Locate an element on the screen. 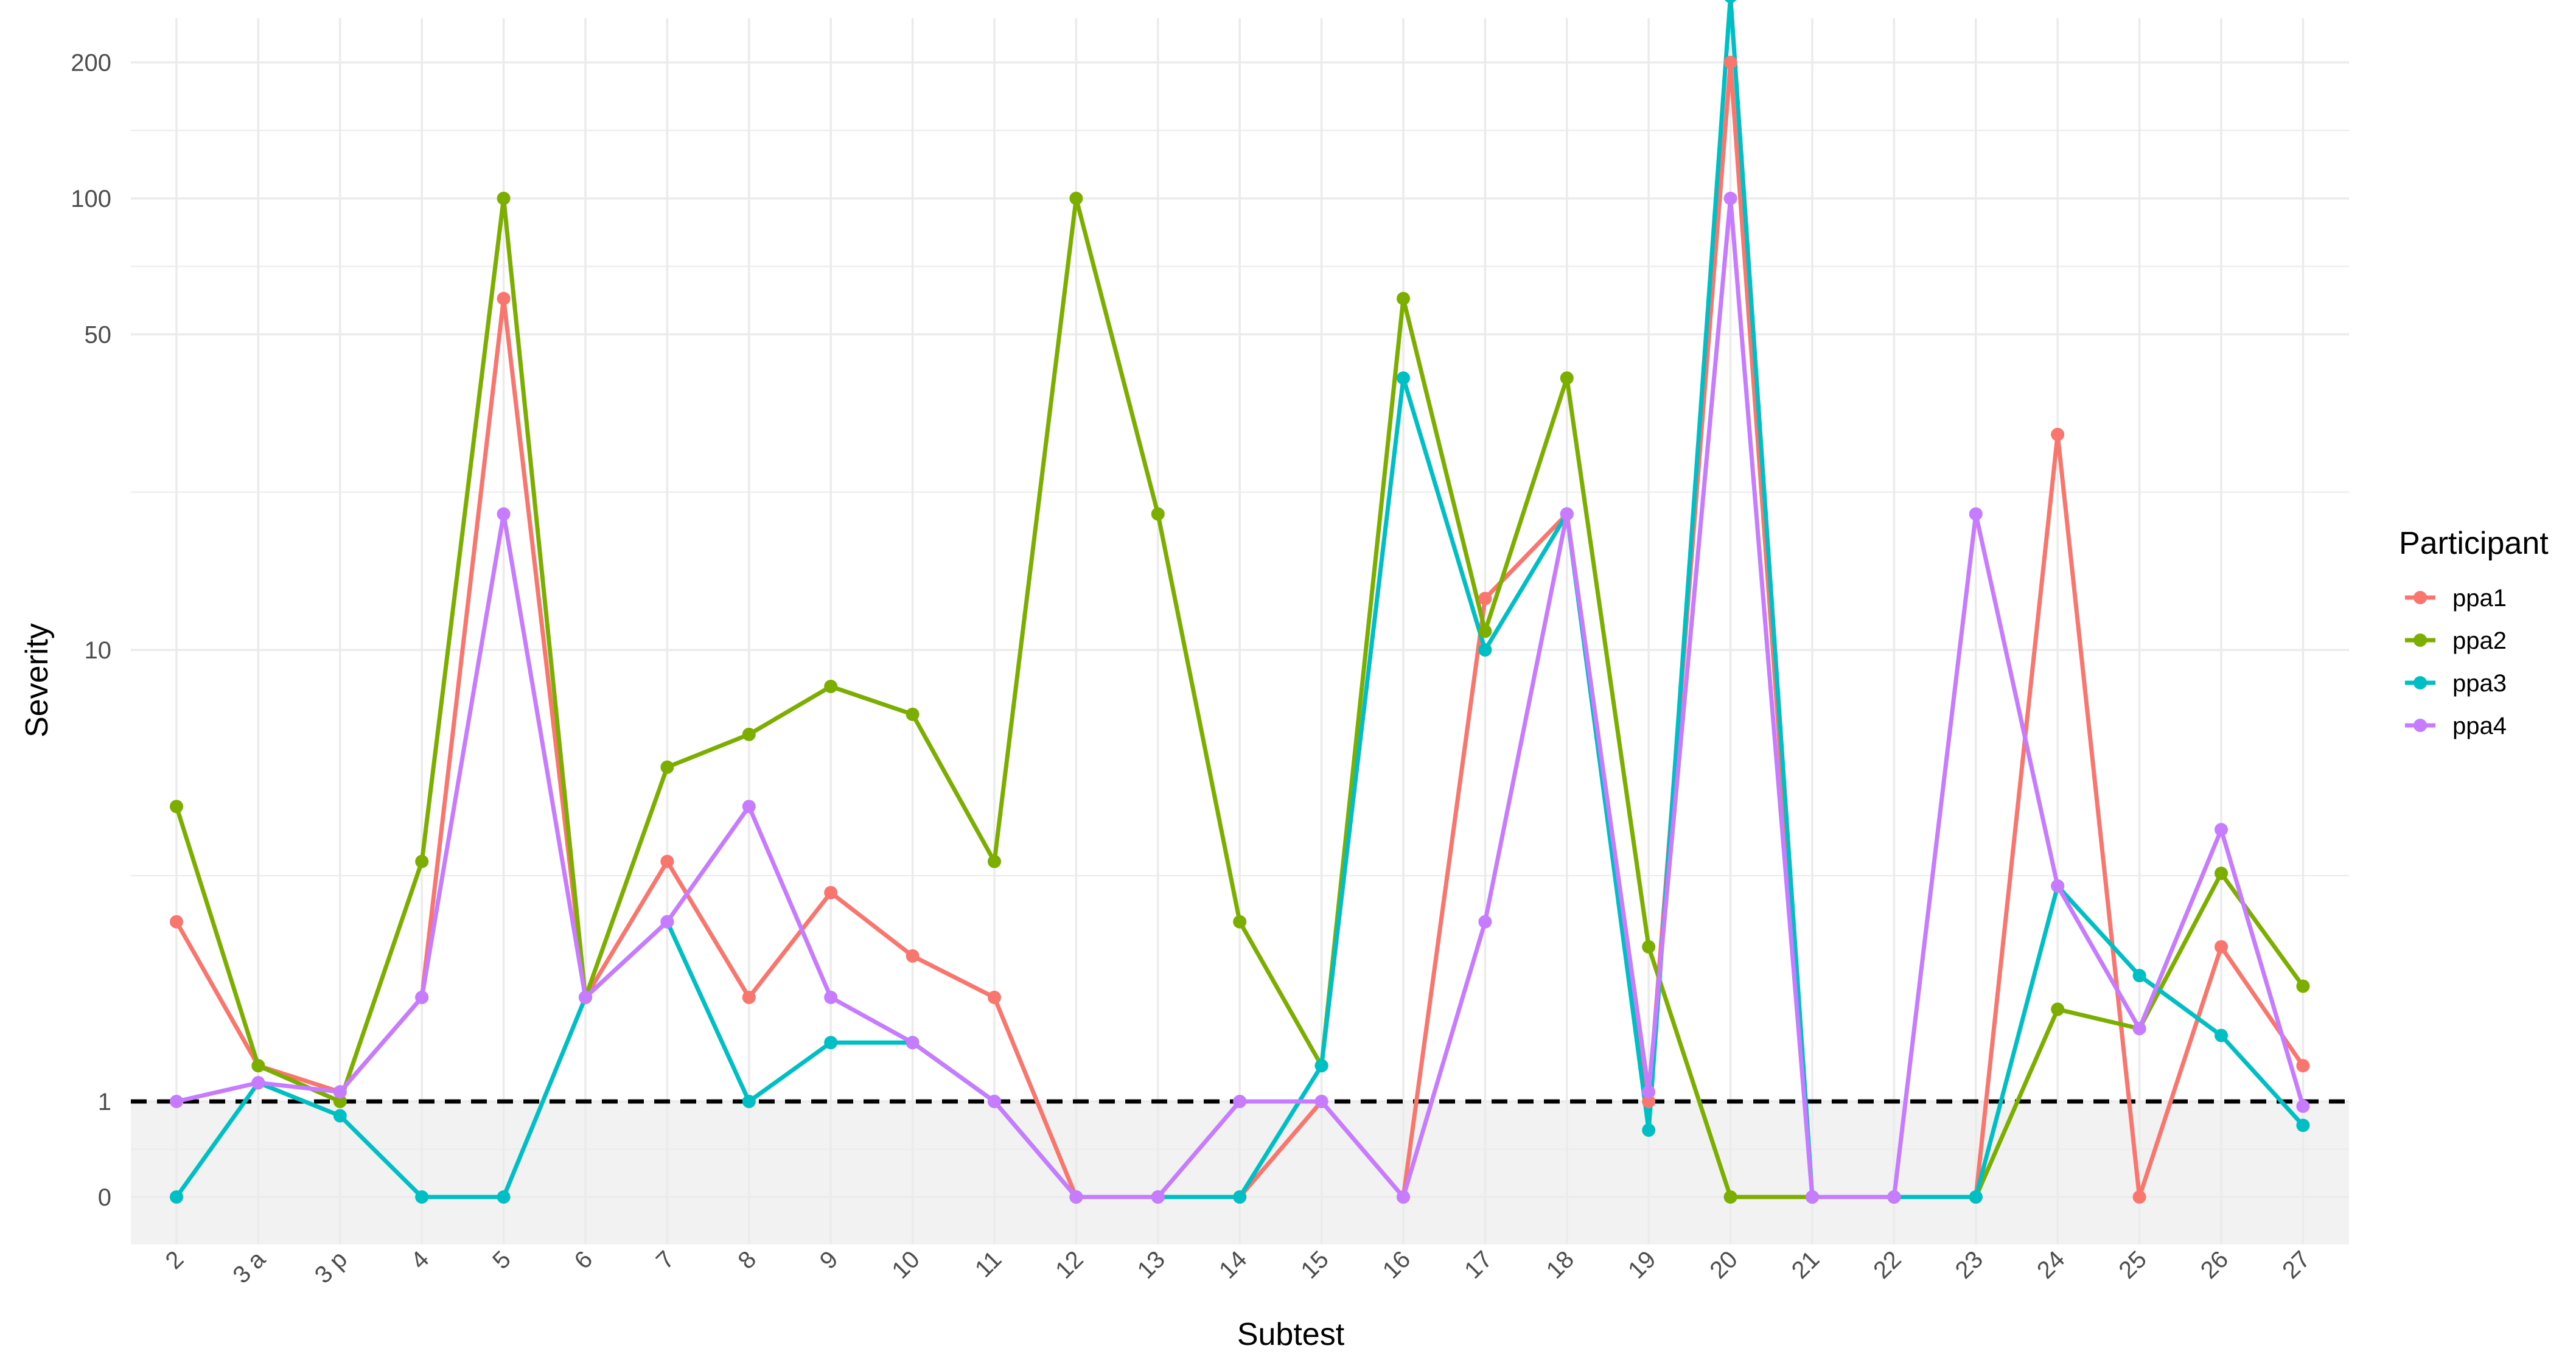  y-tick-label: 10 is located at coordinates (98, 651).